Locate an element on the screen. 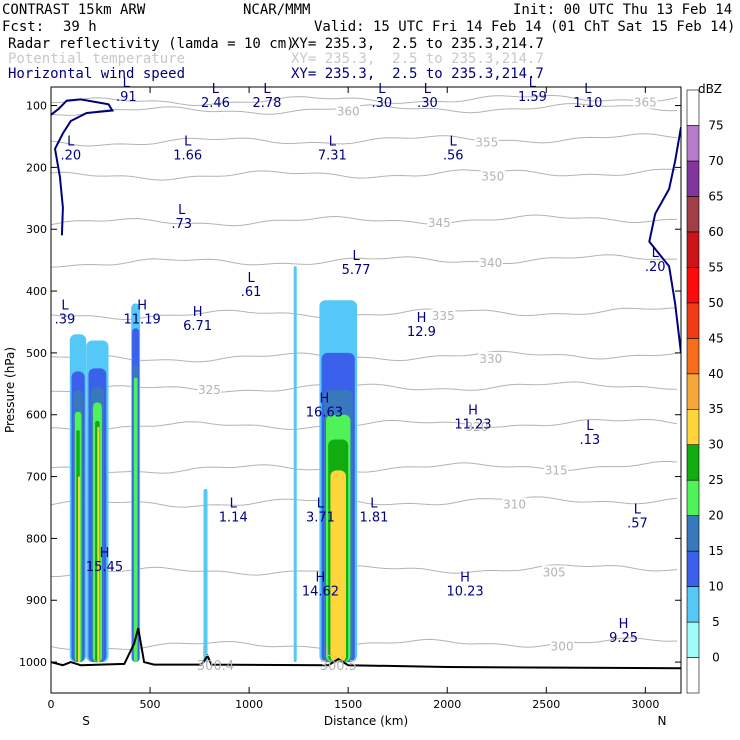  y-tick-label: 600 is located at coordinates (36, 415).